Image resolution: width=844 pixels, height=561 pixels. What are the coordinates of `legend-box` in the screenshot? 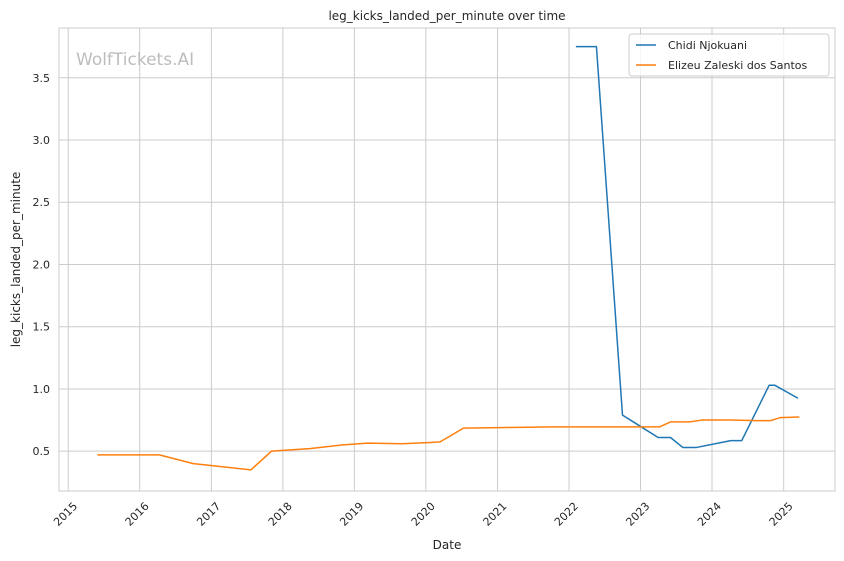 It's located at (729, 55).